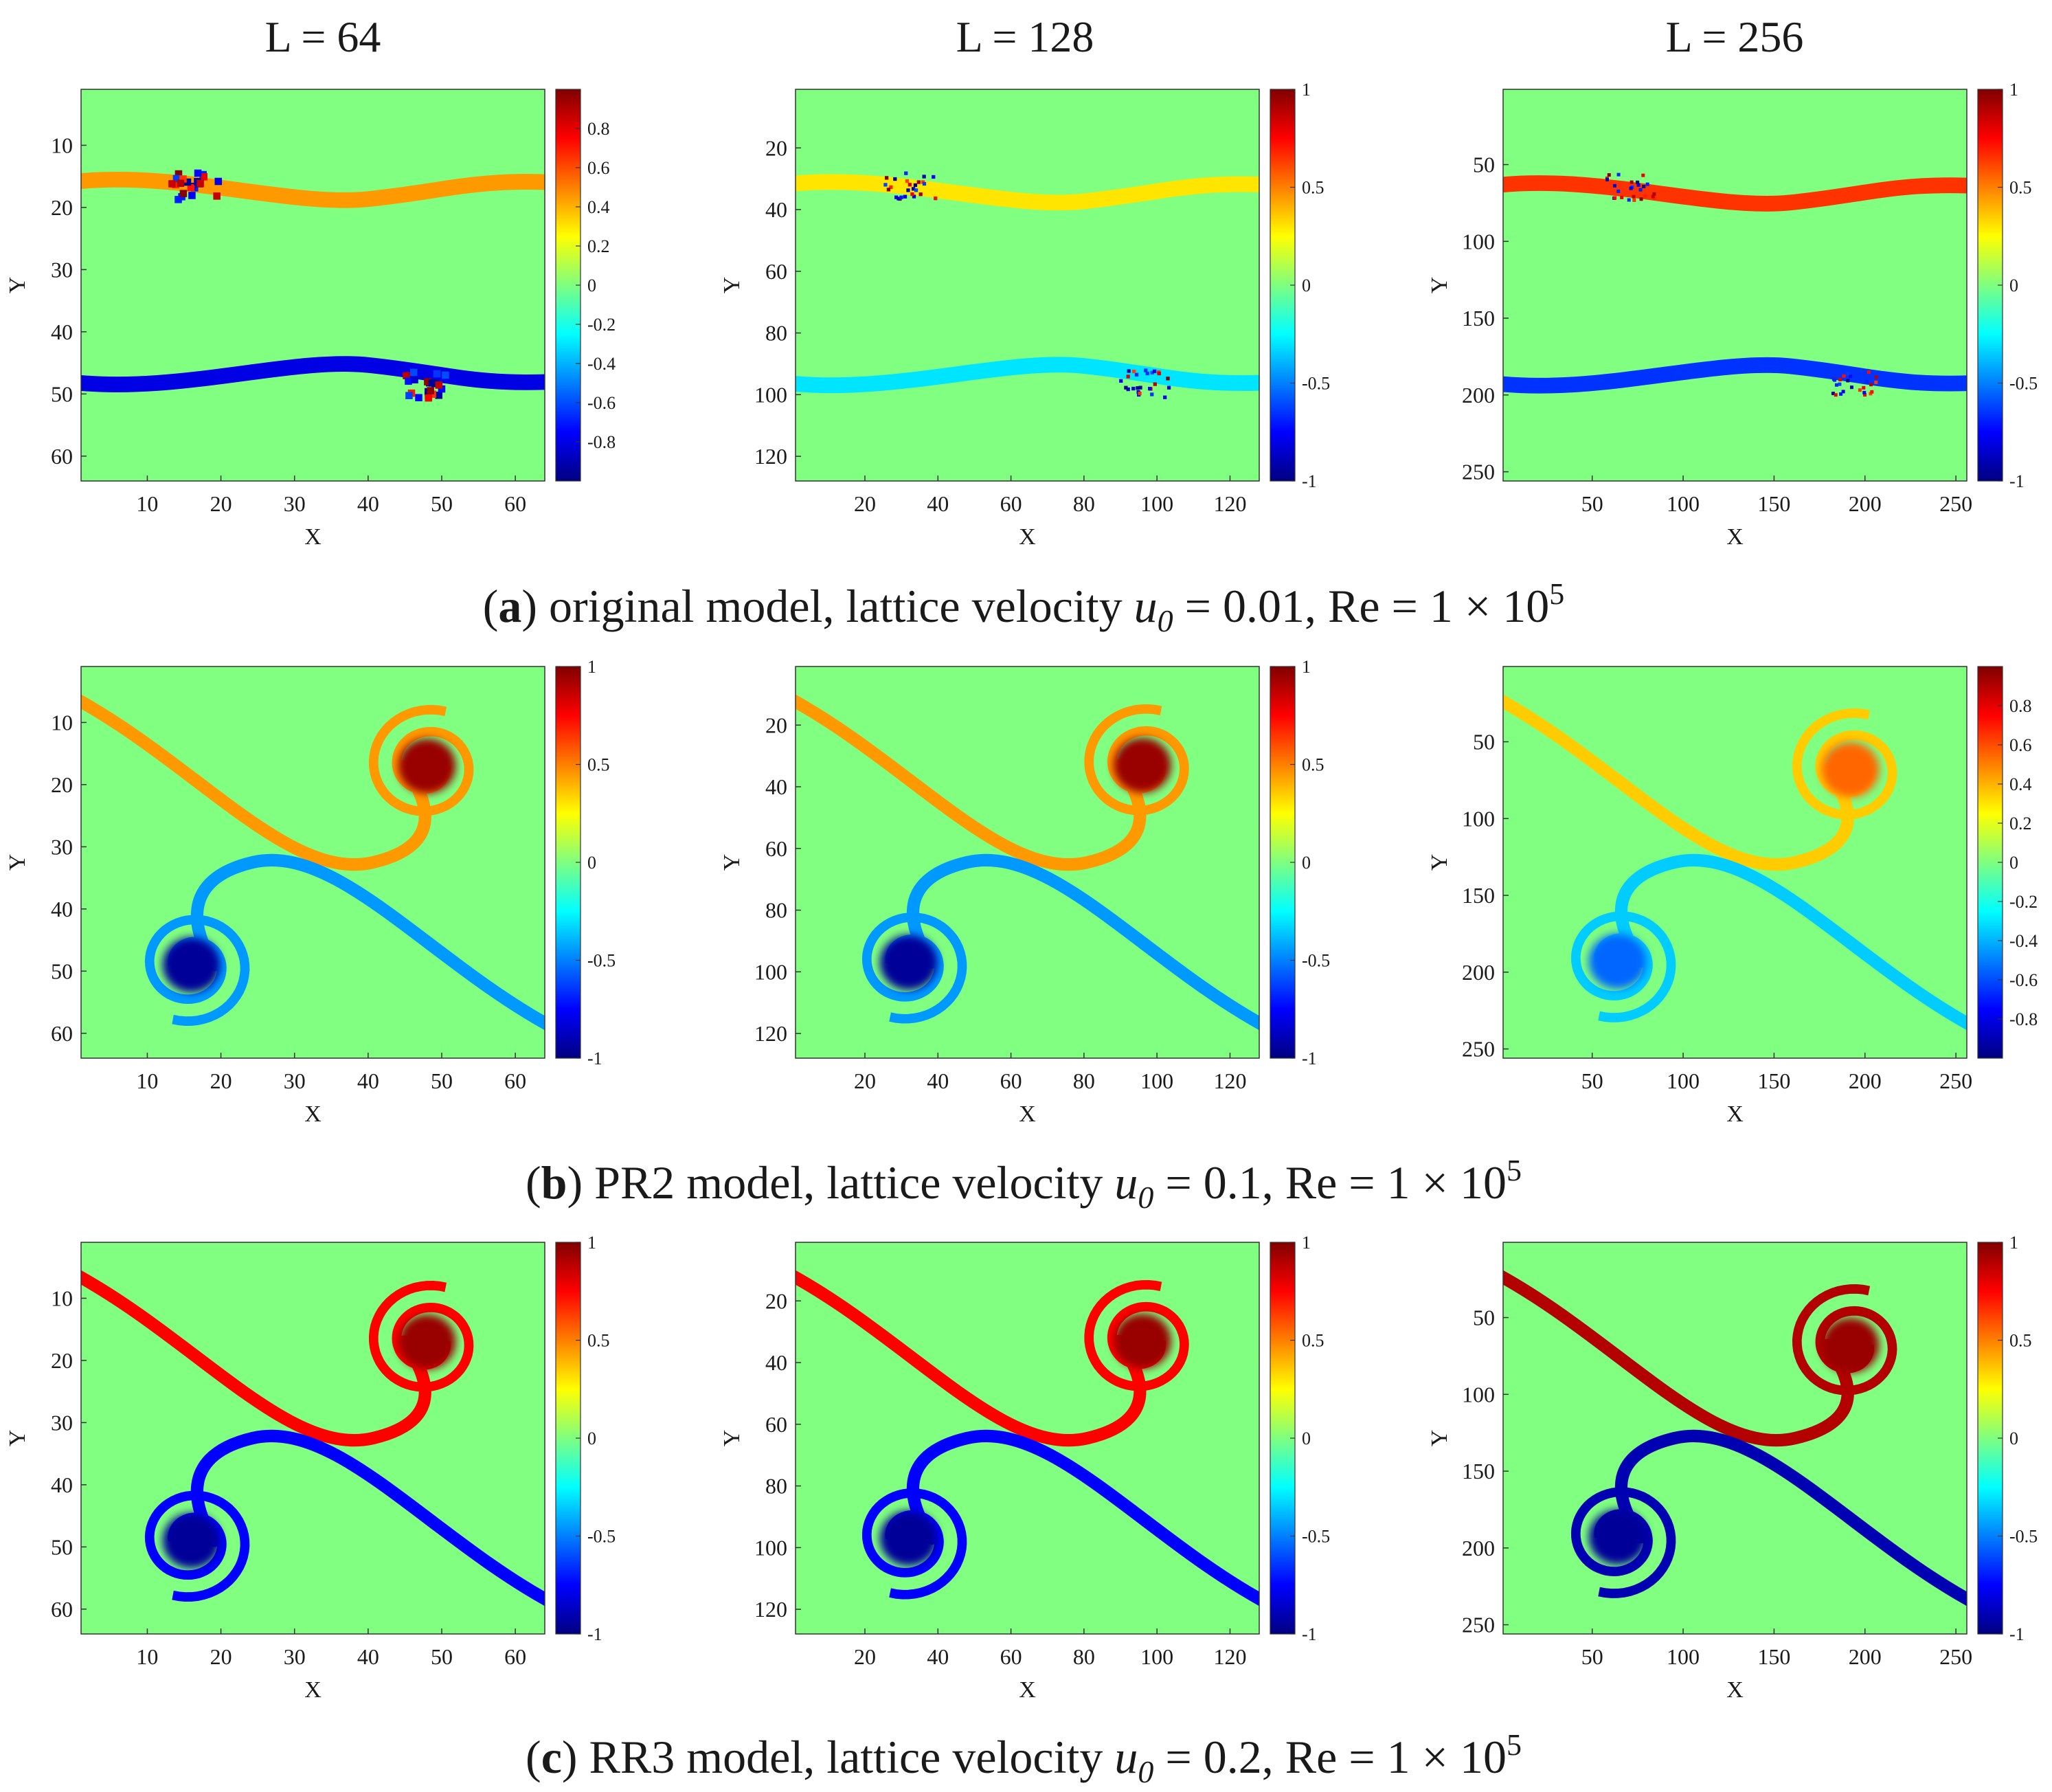 The width and height of the screenshot is (2052, 1792). What do you see at coordinates (1735, 285) in the screenshot?
I see `heatmap-background` at bounding box center [1735, 285].